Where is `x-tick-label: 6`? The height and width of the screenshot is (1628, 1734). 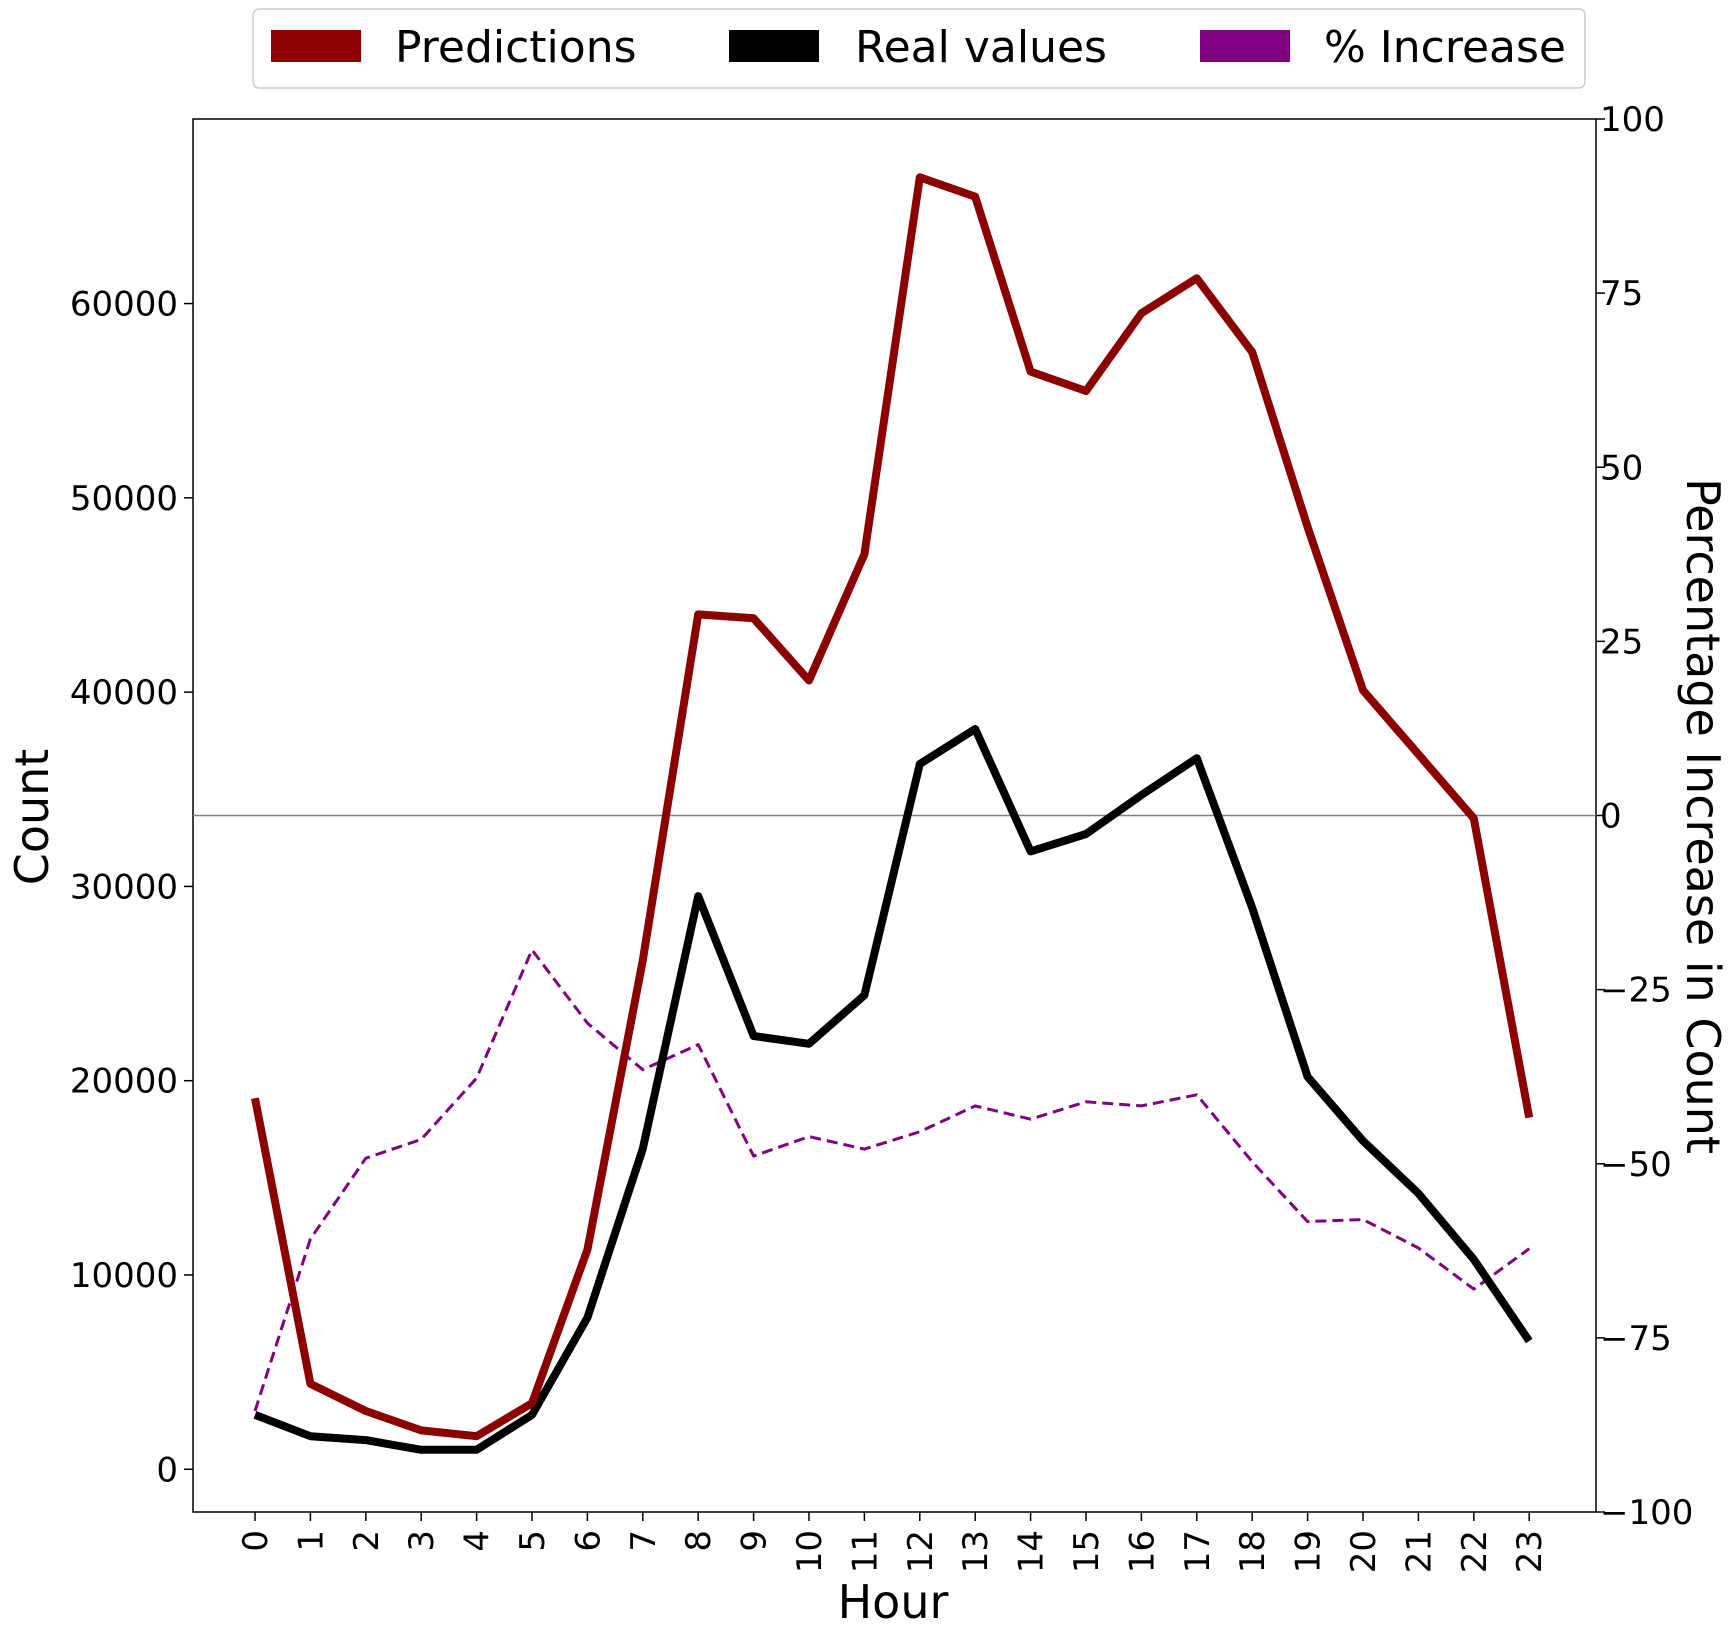
x-tick-label: 6 is located at coordinates (588, 1541).